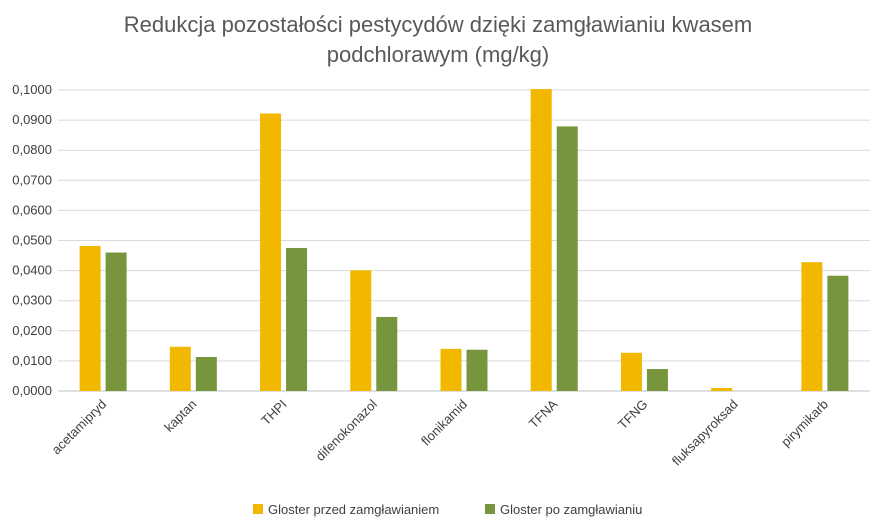 This screenshot has height=527, width=876. What do you see at coordinates (32, 390) in the screenshot?
I see `y-tick-label: 0,0000` at bounding box center [32, 390].